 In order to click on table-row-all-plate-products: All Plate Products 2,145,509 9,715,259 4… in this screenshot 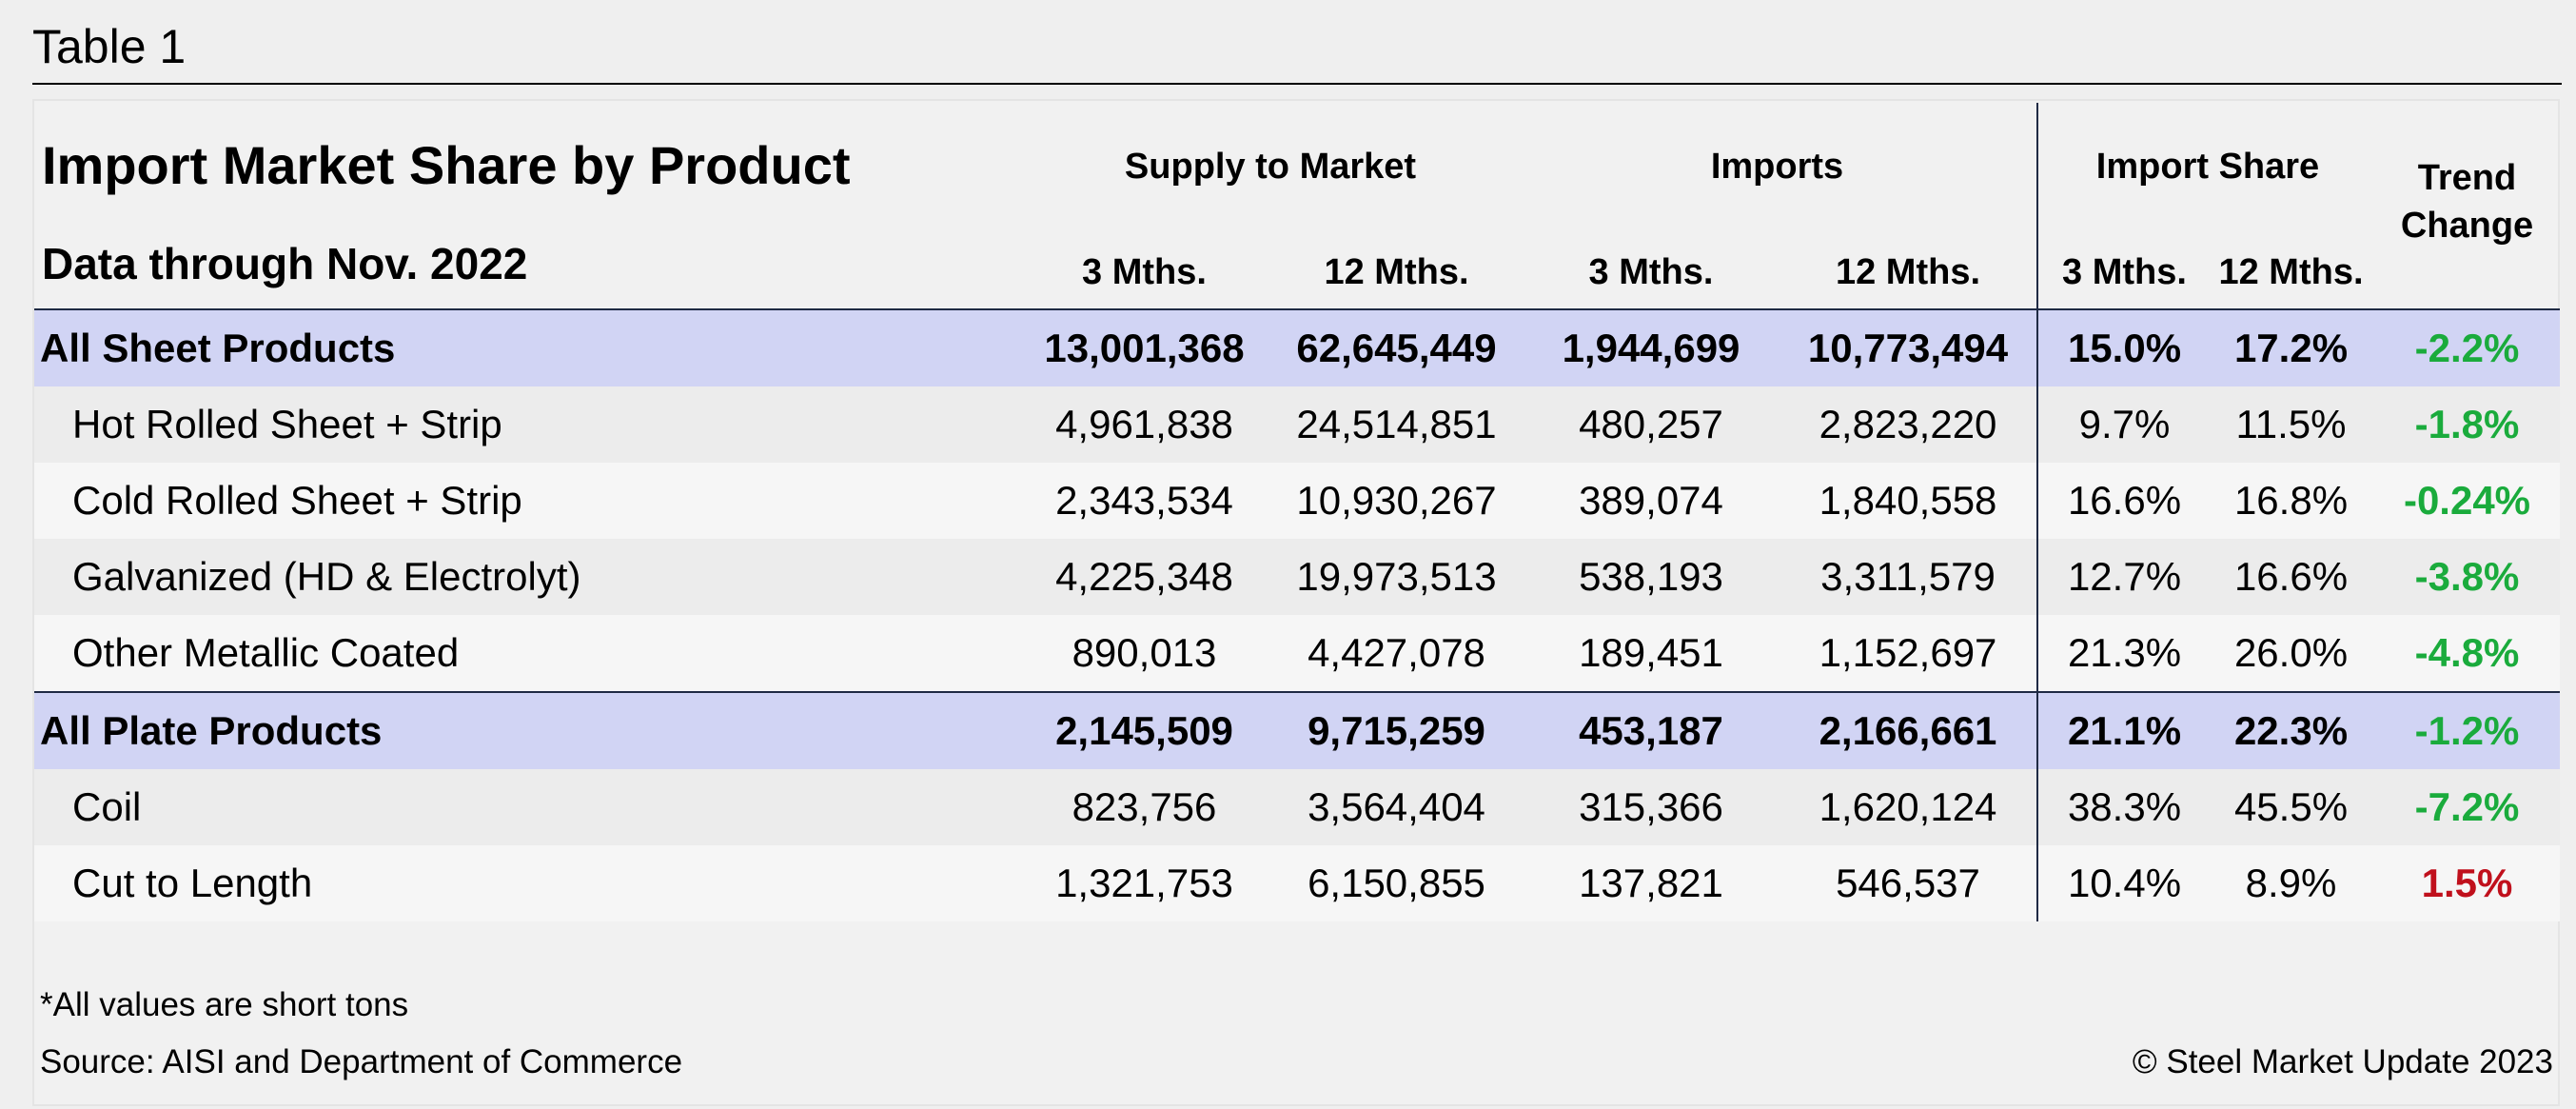, I will do `click(1297, 731)`.